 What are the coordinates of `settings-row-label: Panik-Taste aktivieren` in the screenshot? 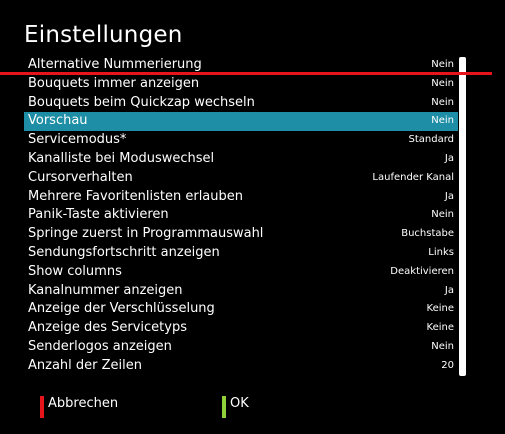 It's located at (98, 215).